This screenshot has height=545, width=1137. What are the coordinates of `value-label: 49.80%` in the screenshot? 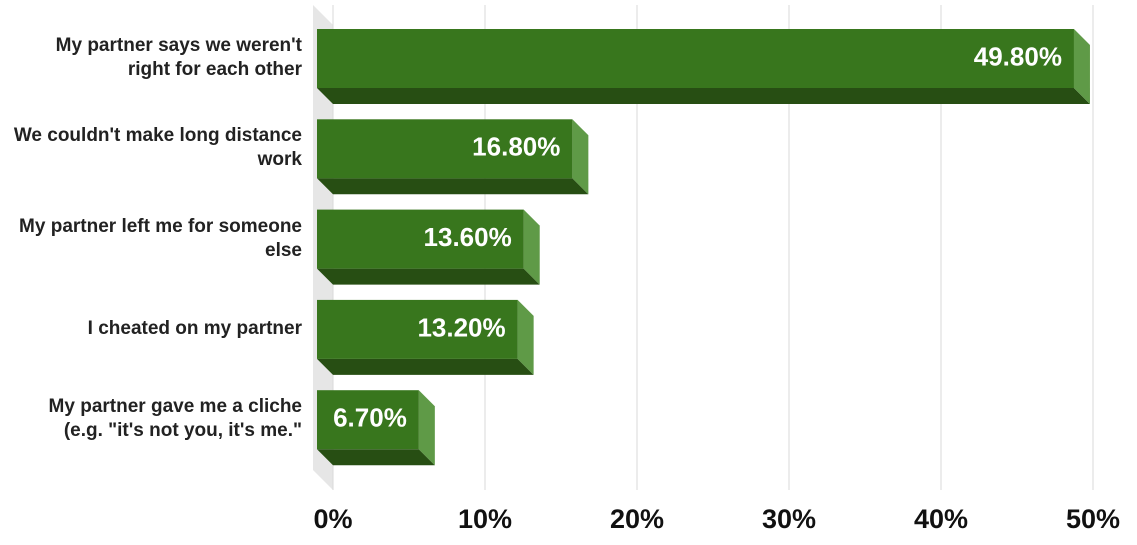 It's located at (1018, 56).